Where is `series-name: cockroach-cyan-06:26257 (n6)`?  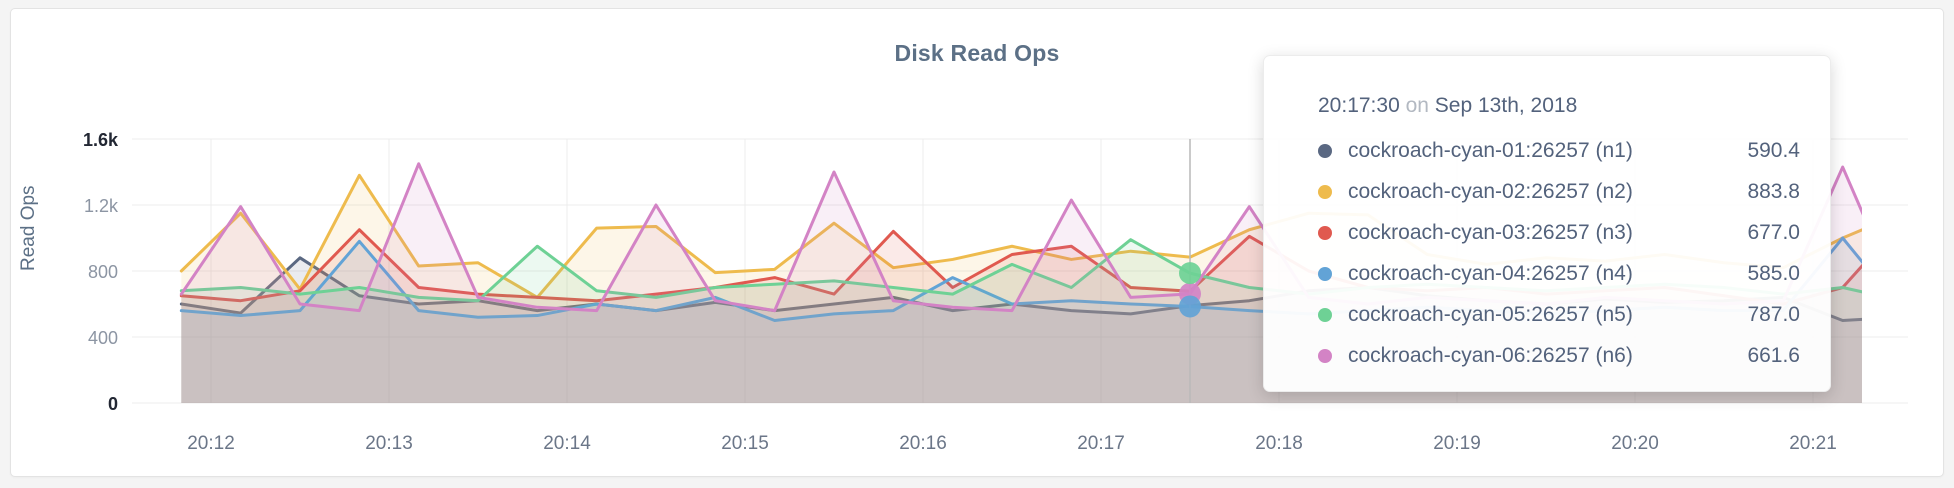
series-name: cockroach-cyan-06:26257 (n6) is located at coordinates (1490, 355).